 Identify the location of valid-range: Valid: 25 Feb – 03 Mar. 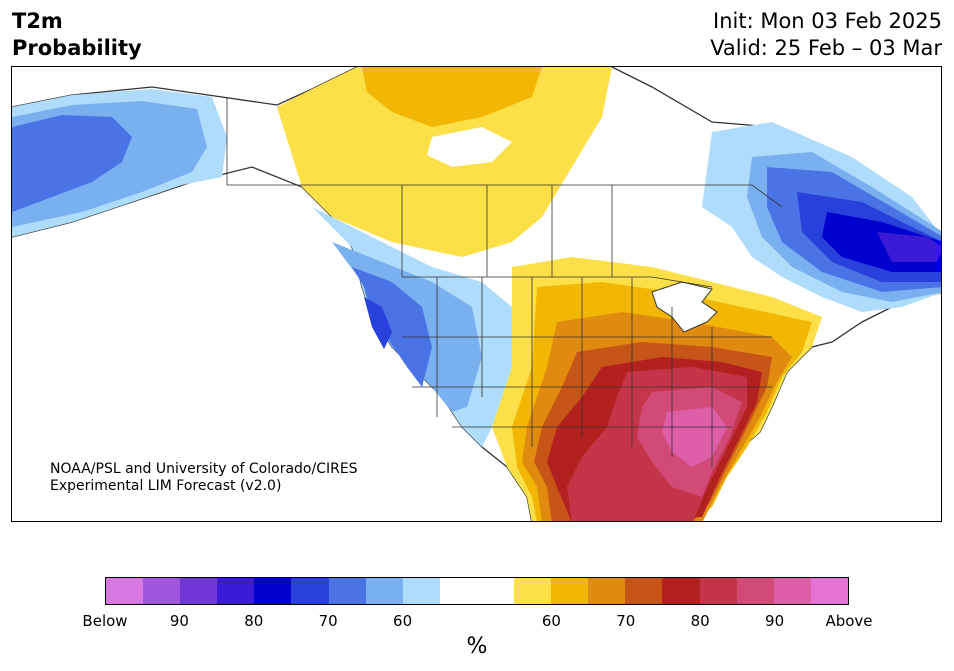
(826, 48).